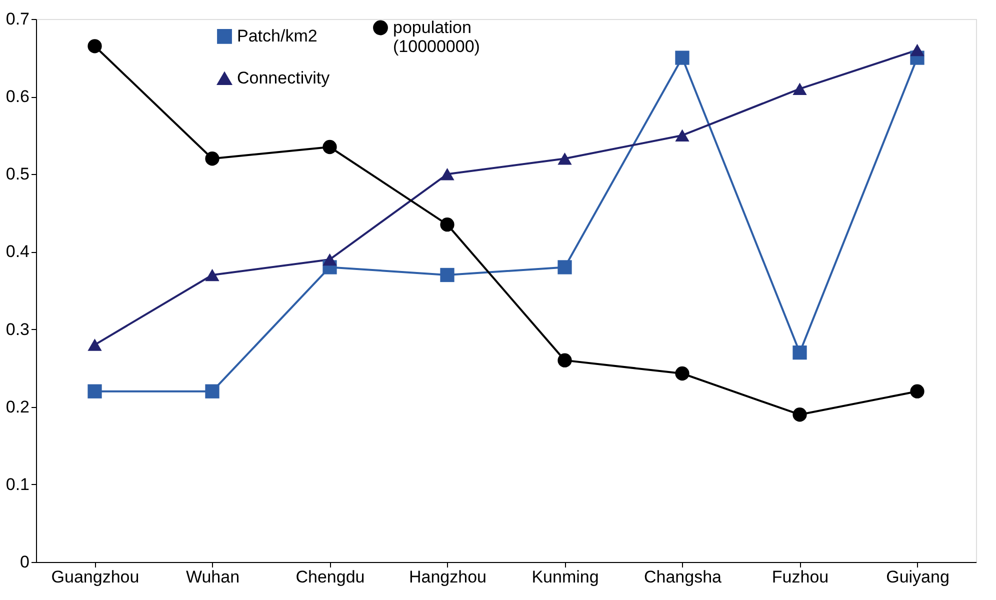 The height and width of the screenshot is (600, 996). Describe the element at coordinates (283, 78) in the screenshot. I see `legend-label: Connectivity` at that location.